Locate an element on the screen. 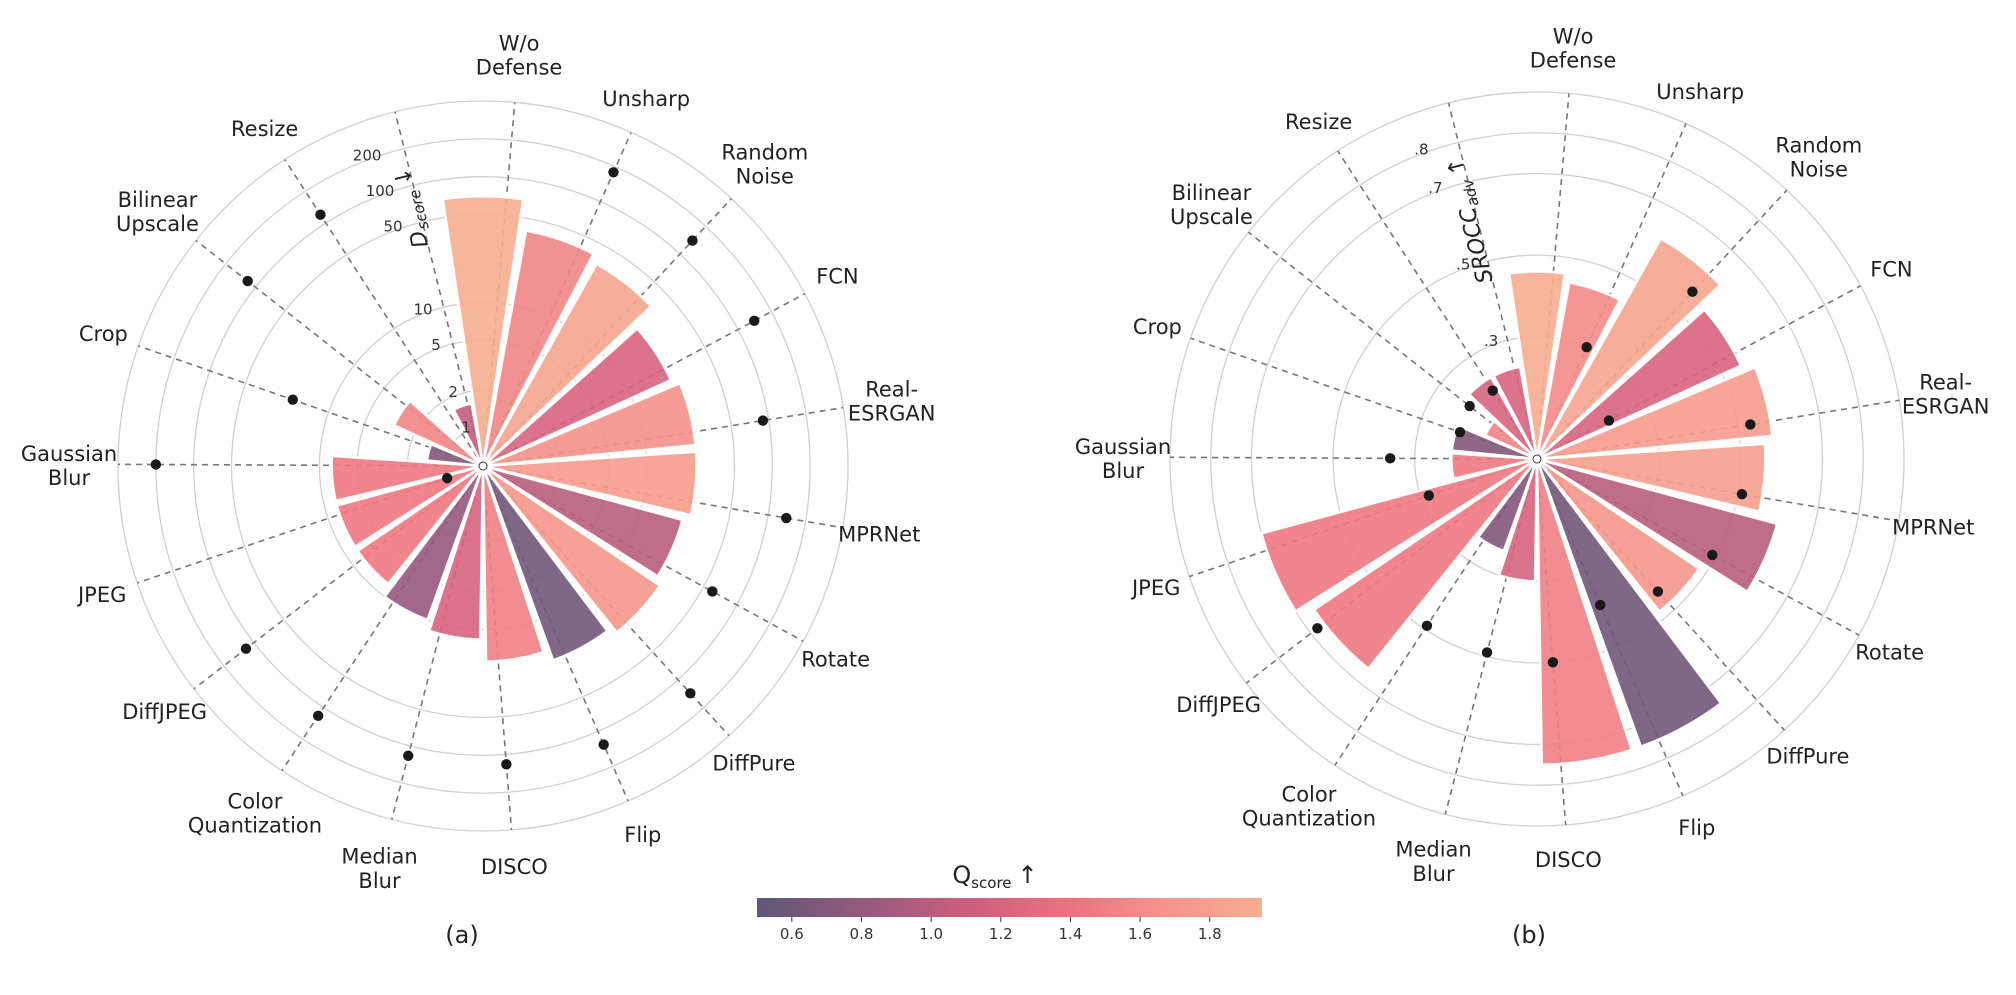 The width and height of the screenshot is (2016, 995). bar-real- is located at coordinates (1655, 413).